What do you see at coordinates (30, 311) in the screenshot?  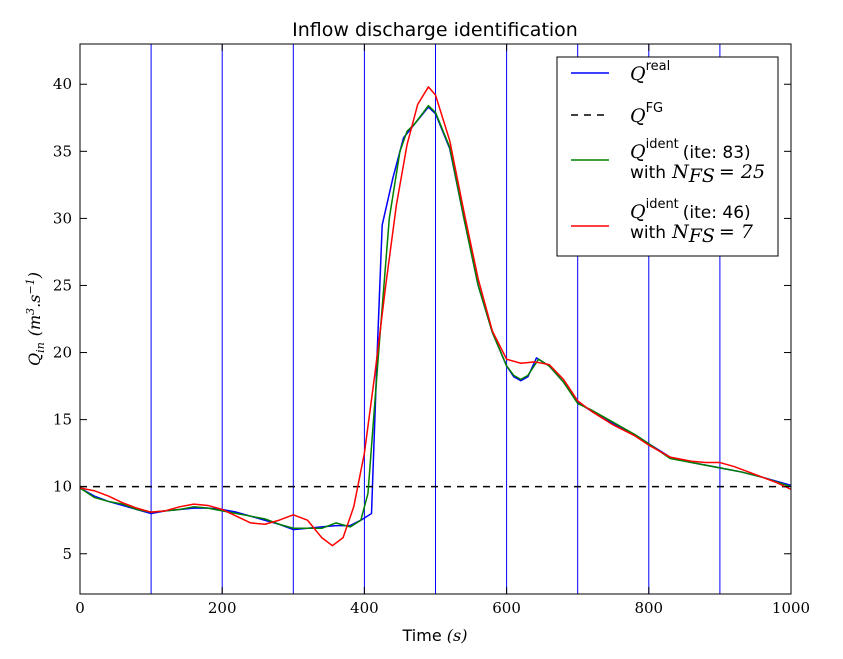 I see `y-axis-label-unit-sup1: 3` at bounding box center [30, 311].